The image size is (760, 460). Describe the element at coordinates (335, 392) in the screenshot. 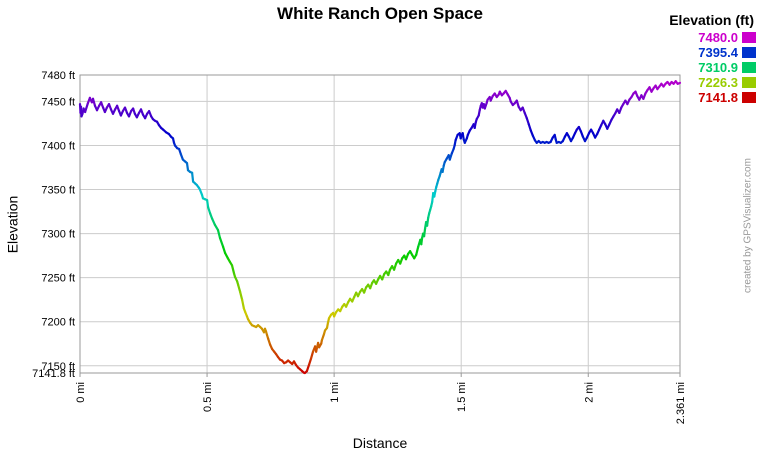

I see `x-tick-label: 1 mi` at that location.